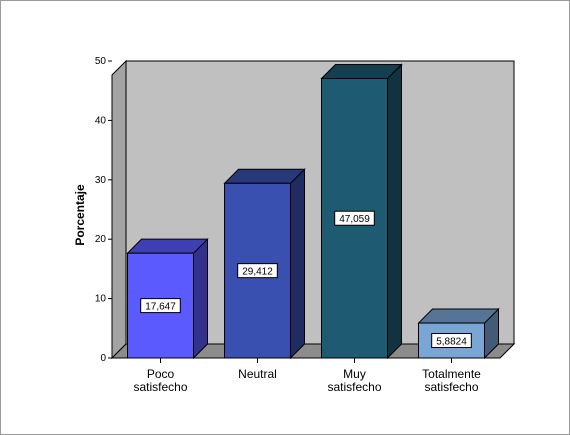 Image resolution: width=570 pixels, height=435 pixels. I want to click on data-label: 47,059, so click(354, 219).